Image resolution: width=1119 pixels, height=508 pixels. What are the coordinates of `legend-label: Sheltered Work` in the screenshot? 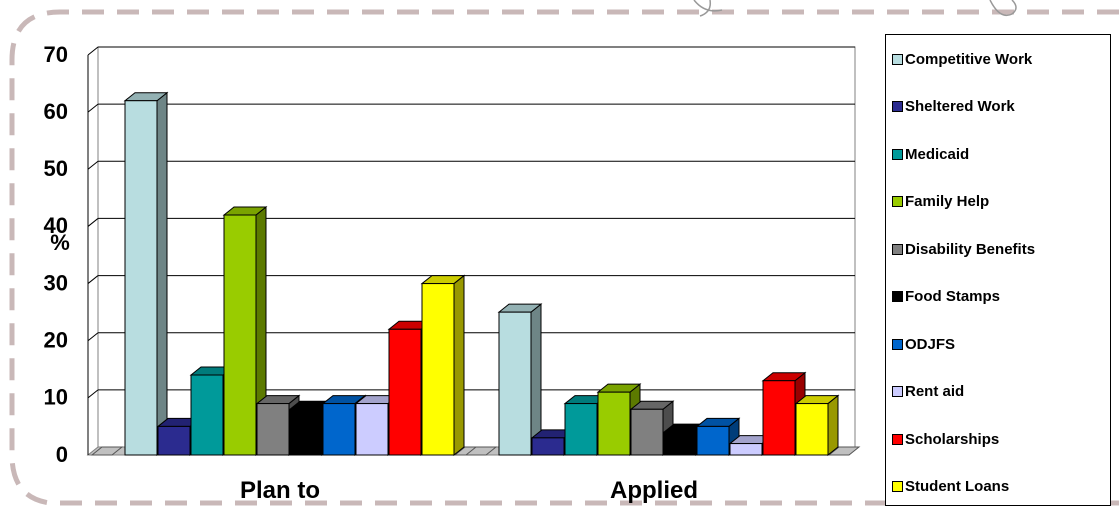 It's located at (960, 106).